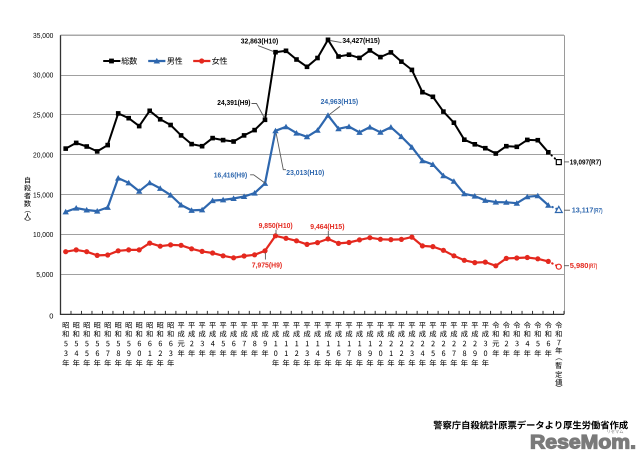 This screenshot has height=463, width=640. I want to click on svg-text: 30,000, so click(43, 75).